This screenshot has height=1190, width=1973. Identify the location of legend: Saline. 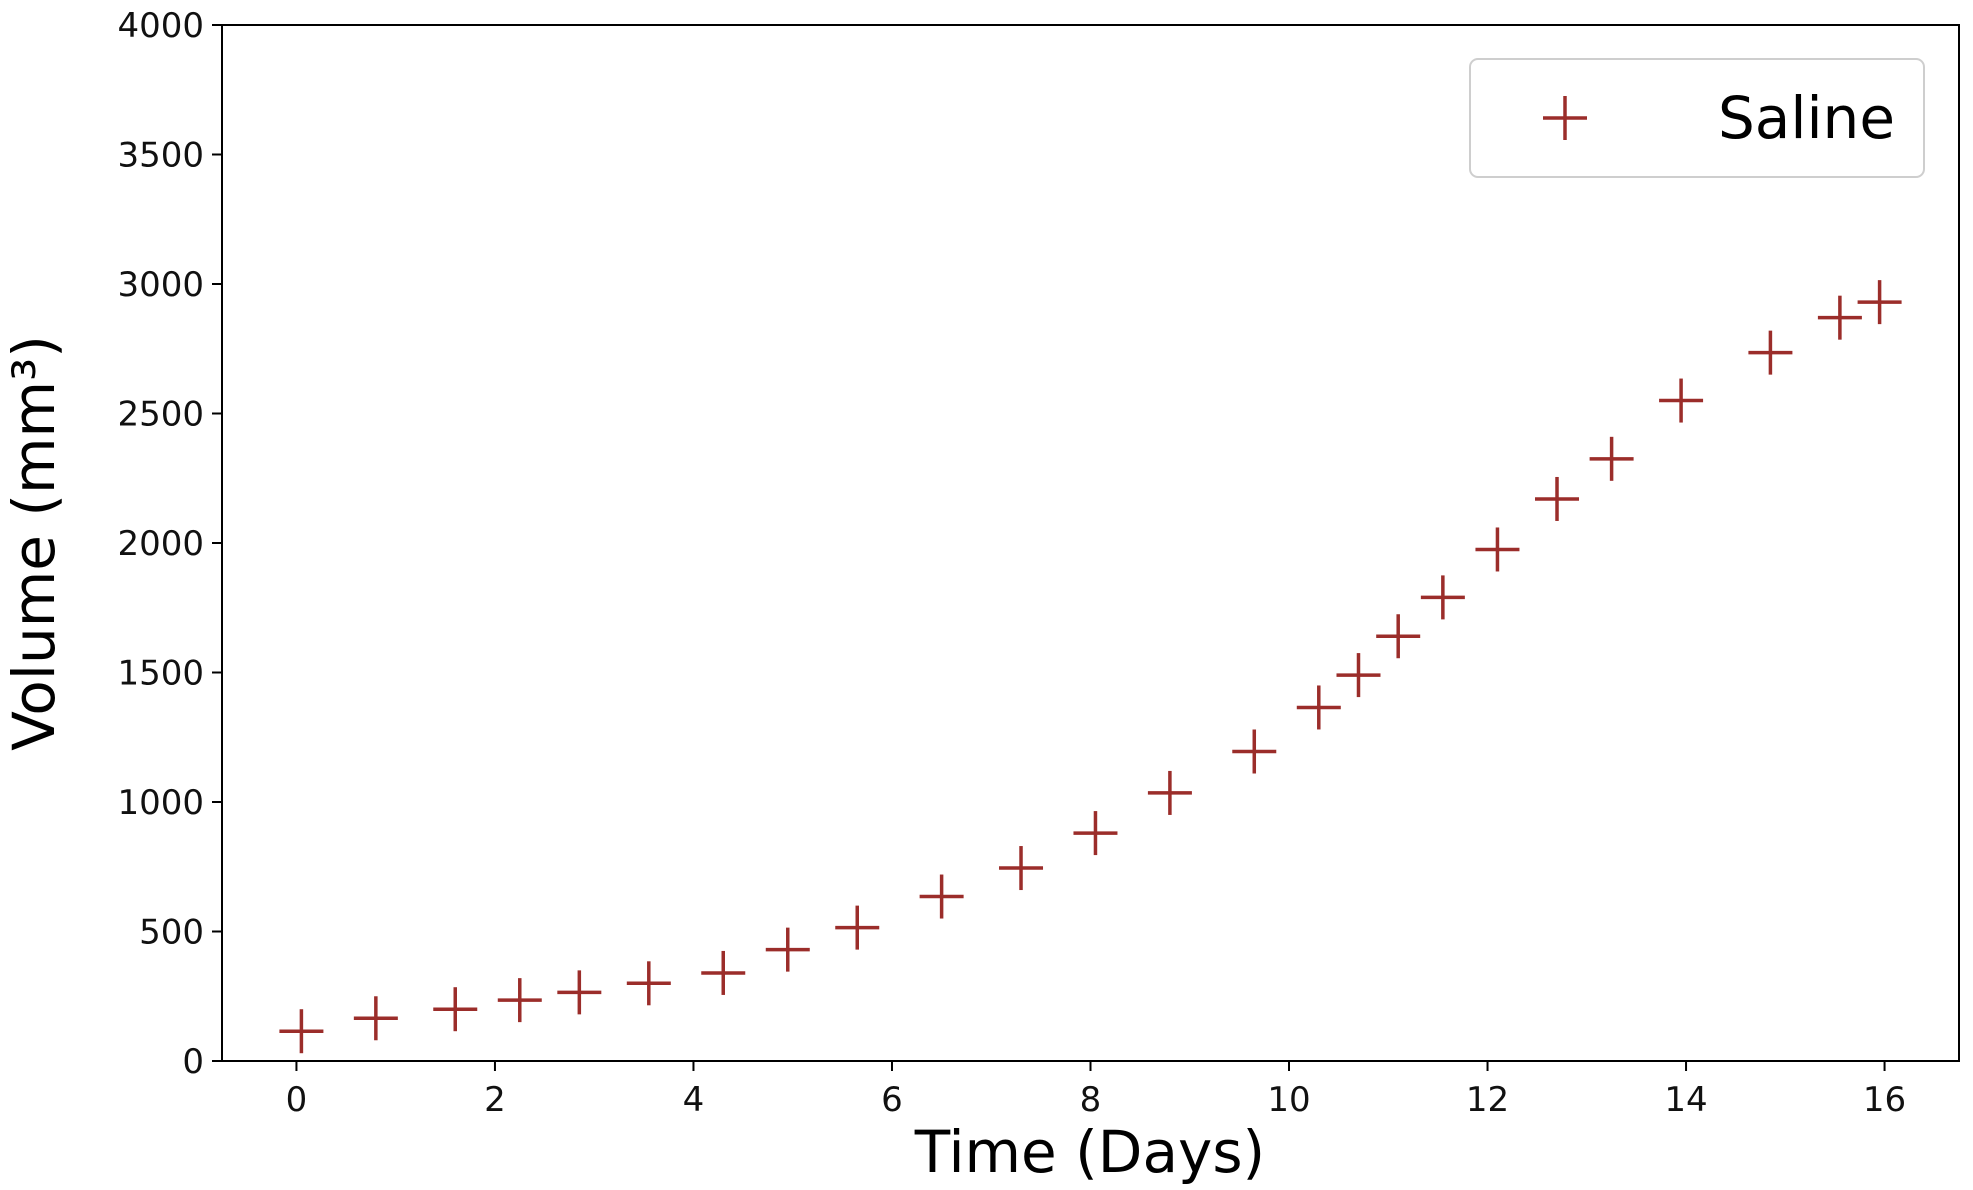
(1697, 118).